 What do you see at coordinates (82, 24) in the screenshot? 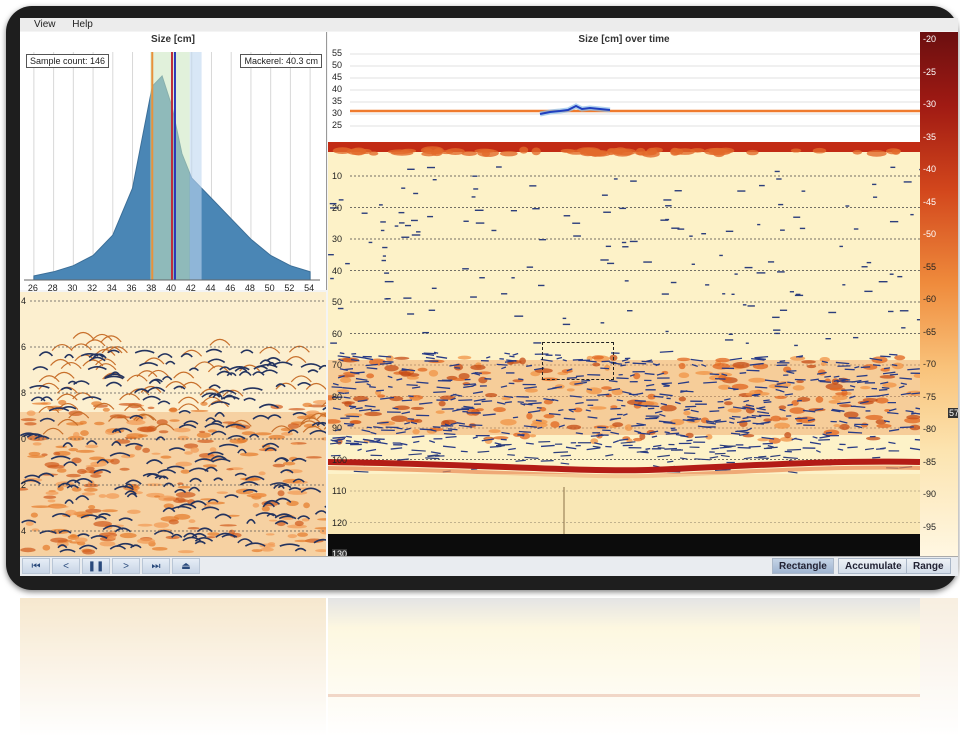
I see `menu-help: Help` at bounding box center [82, 24].